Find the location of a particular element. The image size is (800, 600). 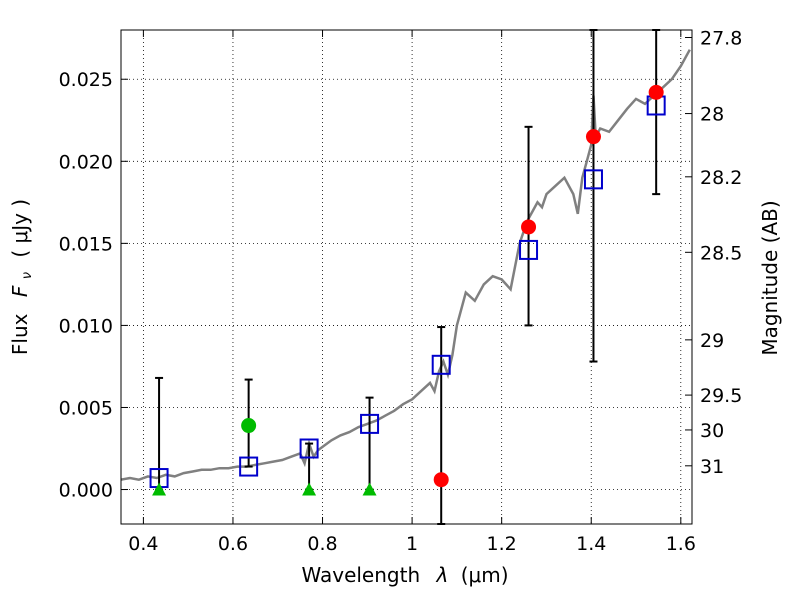

y-axis-title-symbol: F is located at coordinates (20, 291).